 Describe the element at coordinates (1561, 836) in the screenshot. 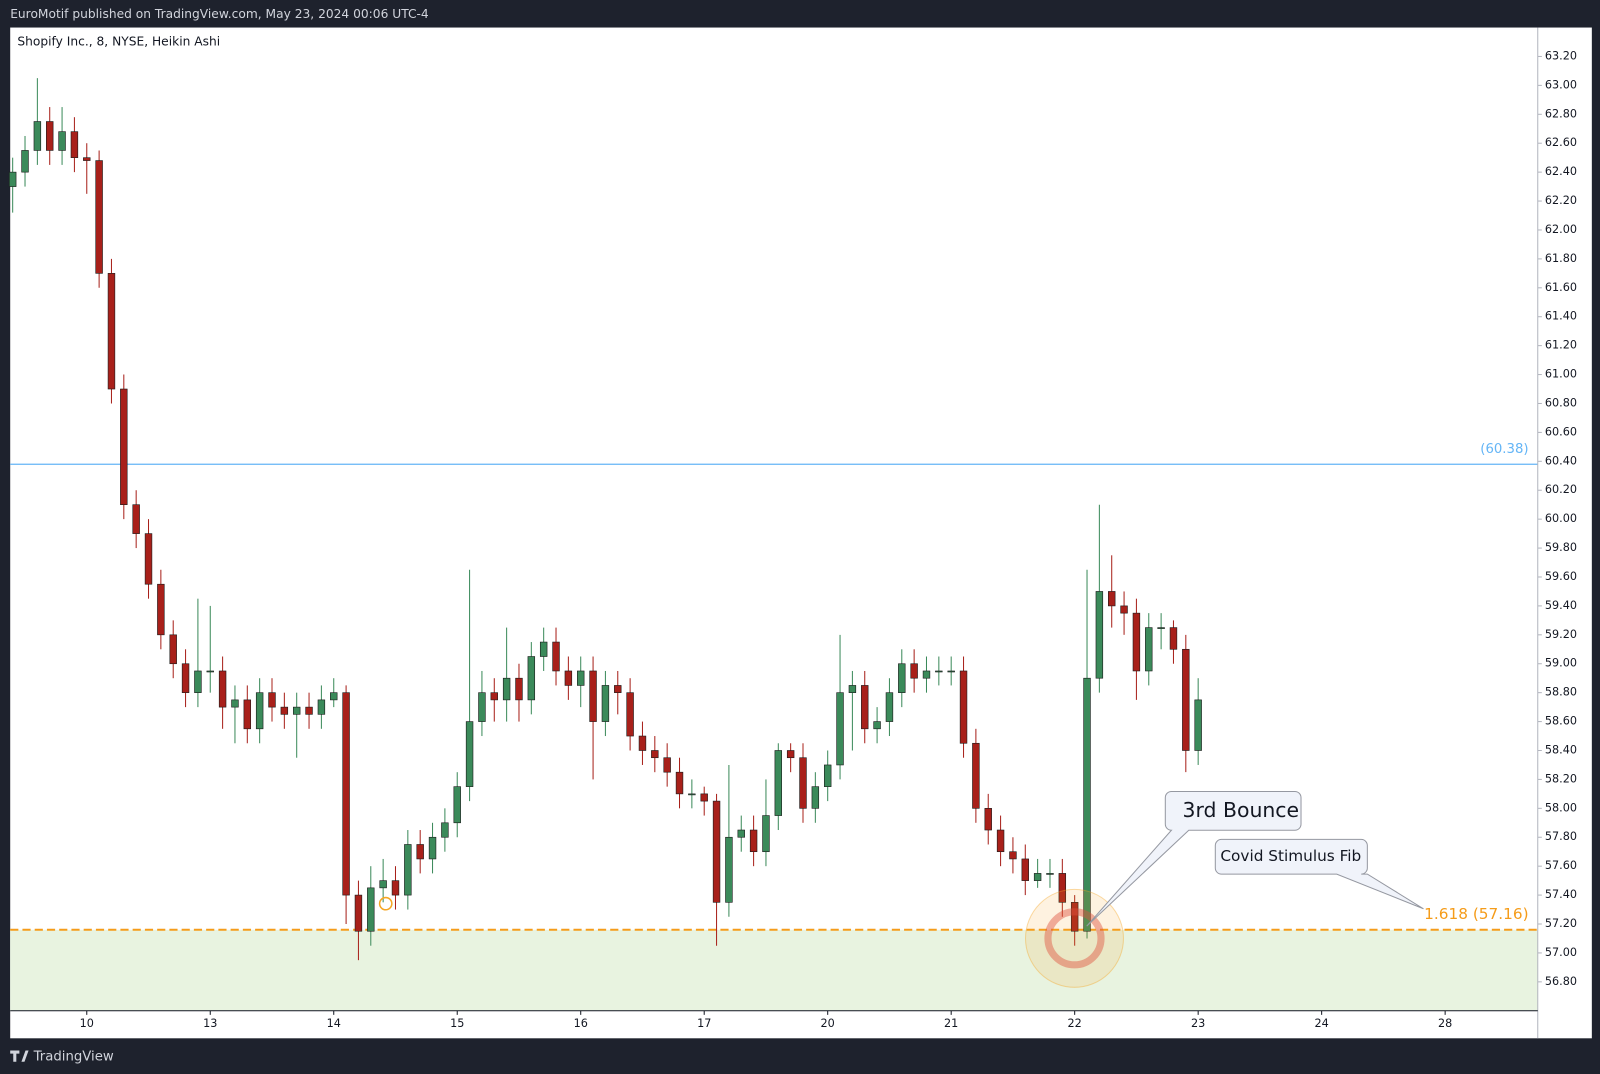

I see `y-tick-label: 57.80` at that location.